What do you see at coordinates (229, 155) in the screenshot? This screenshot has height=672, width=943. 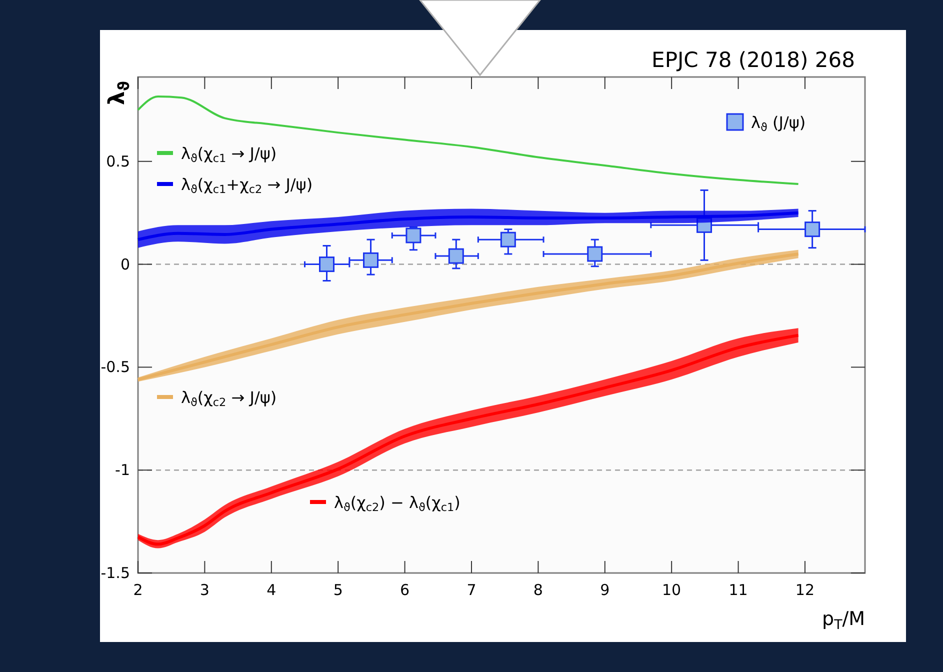 I see `legend-label: λ$_{ϑ}$(χ$_{c1}$ → J/ψ)` at bounding box center [229, 155].